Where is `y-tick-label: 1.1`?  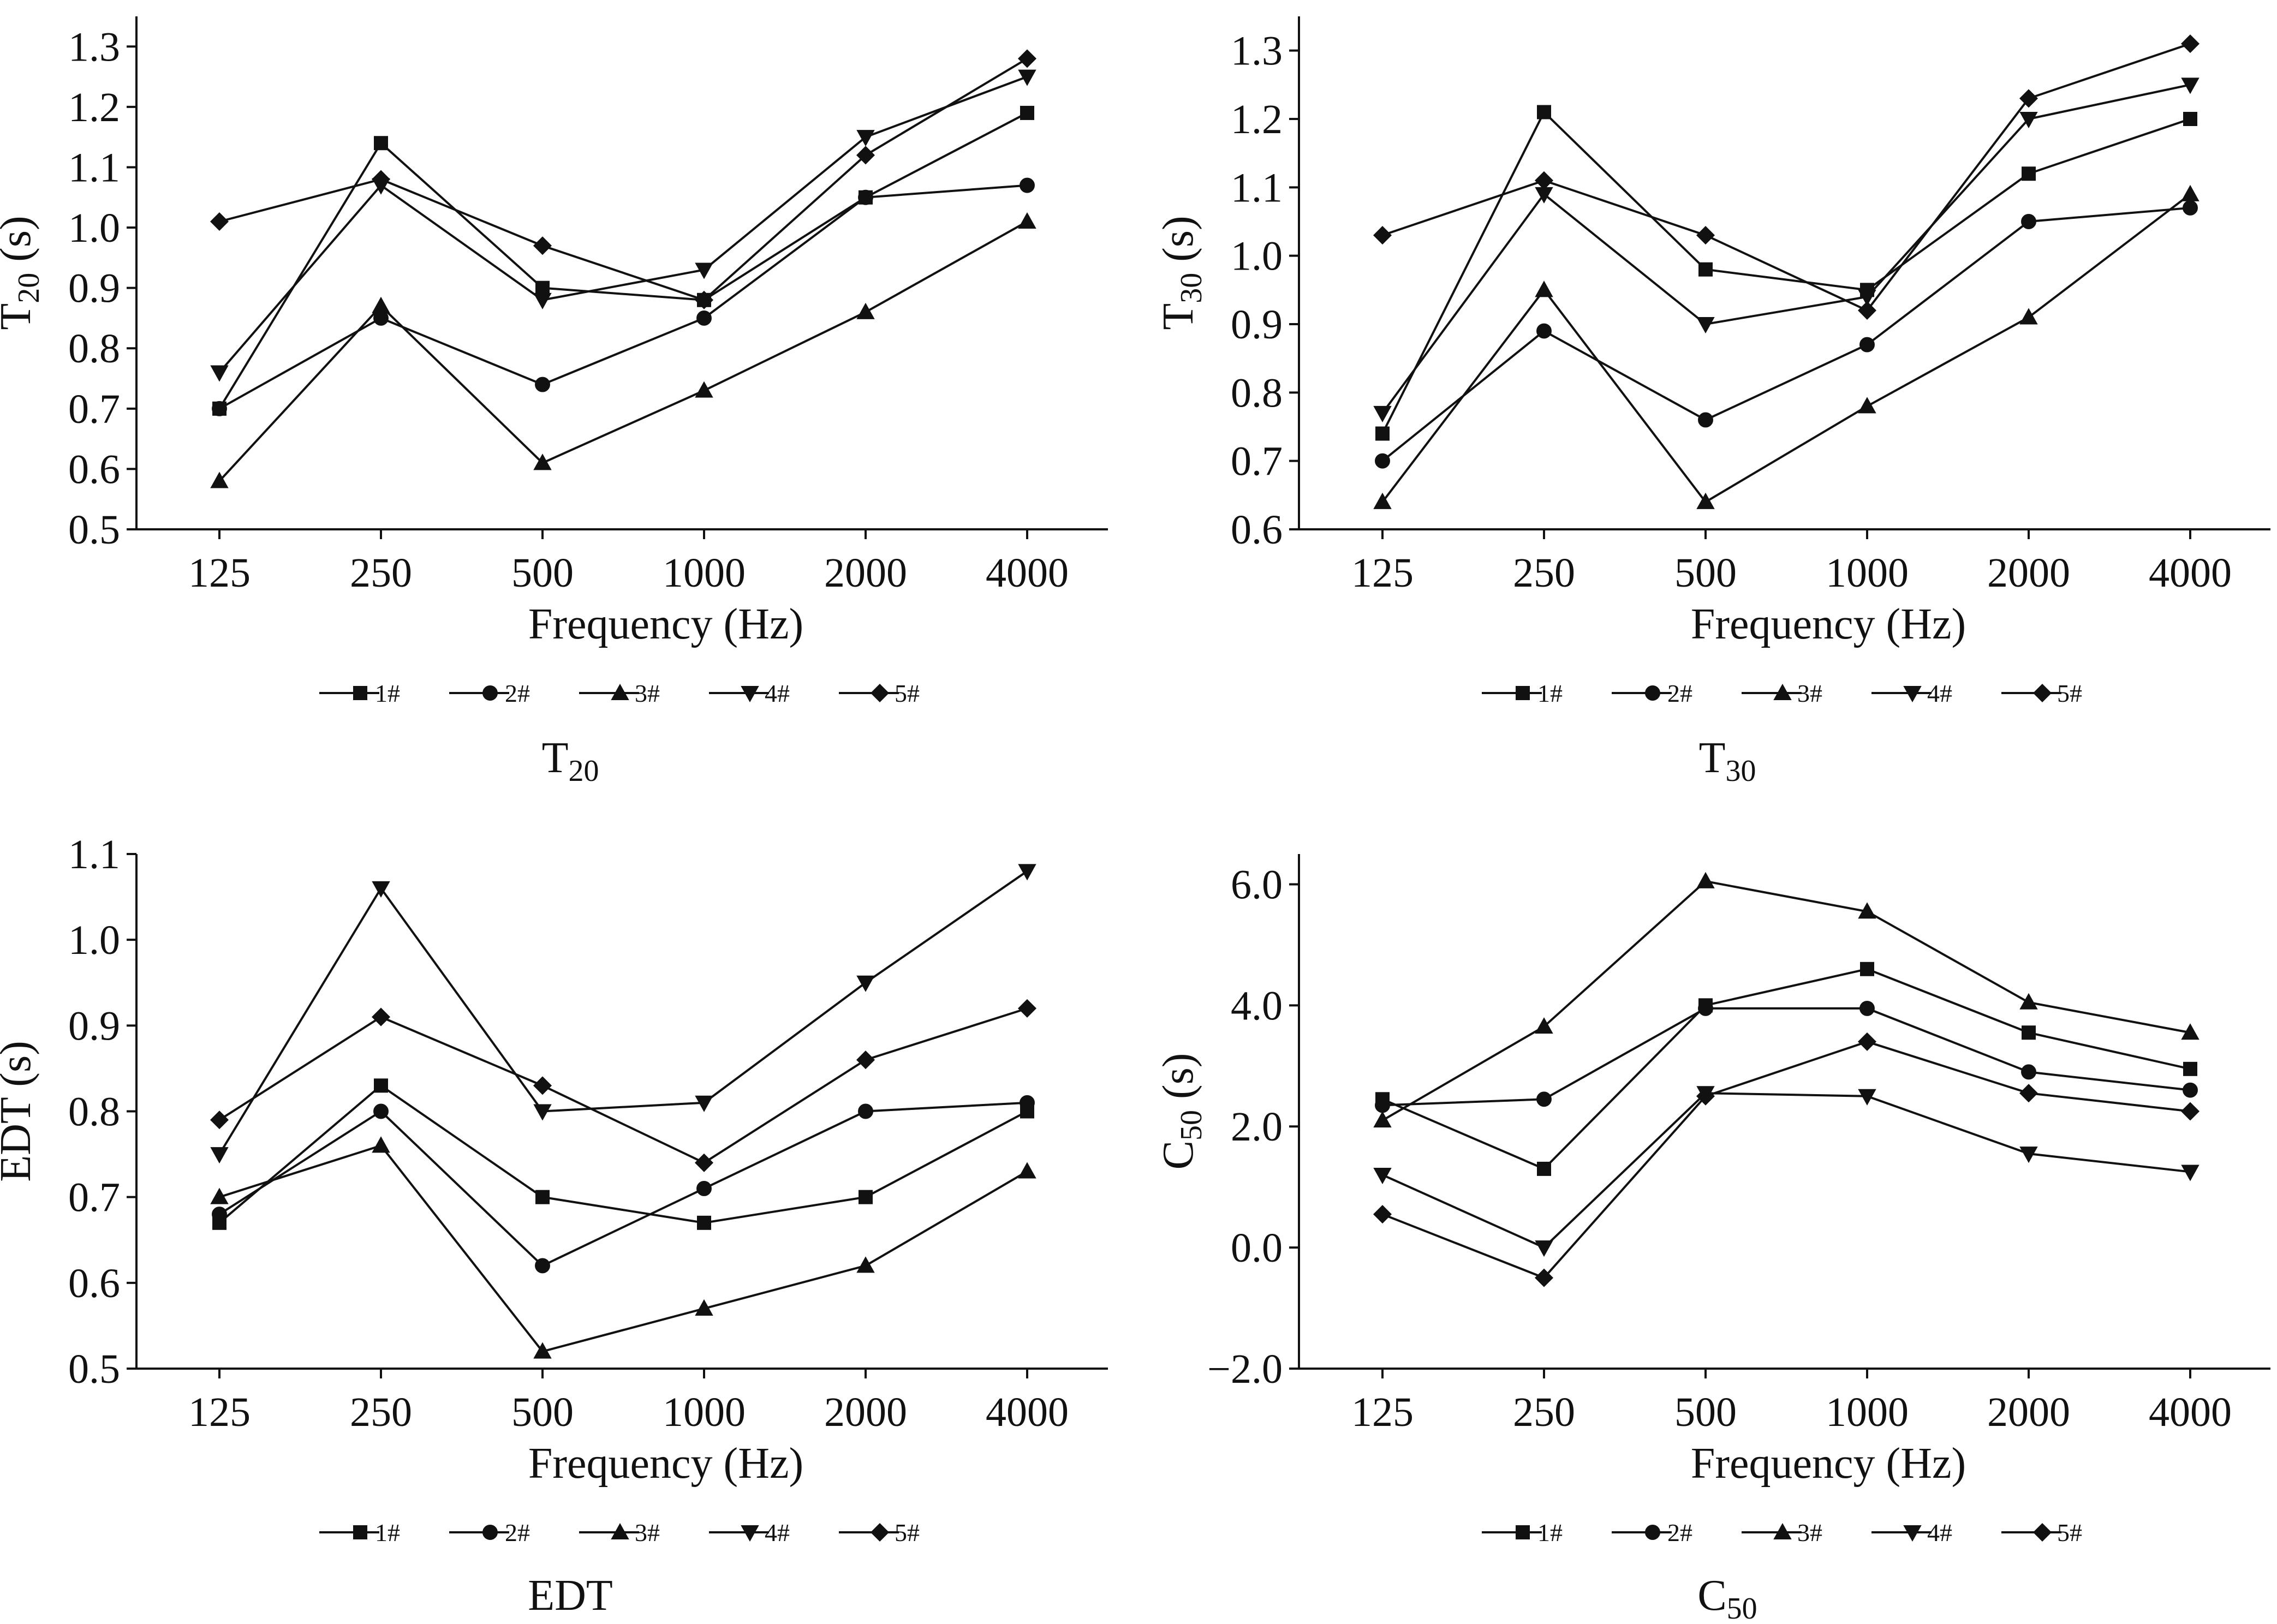
y-tick-label: 1.1 is located at coordinates (94, 167).